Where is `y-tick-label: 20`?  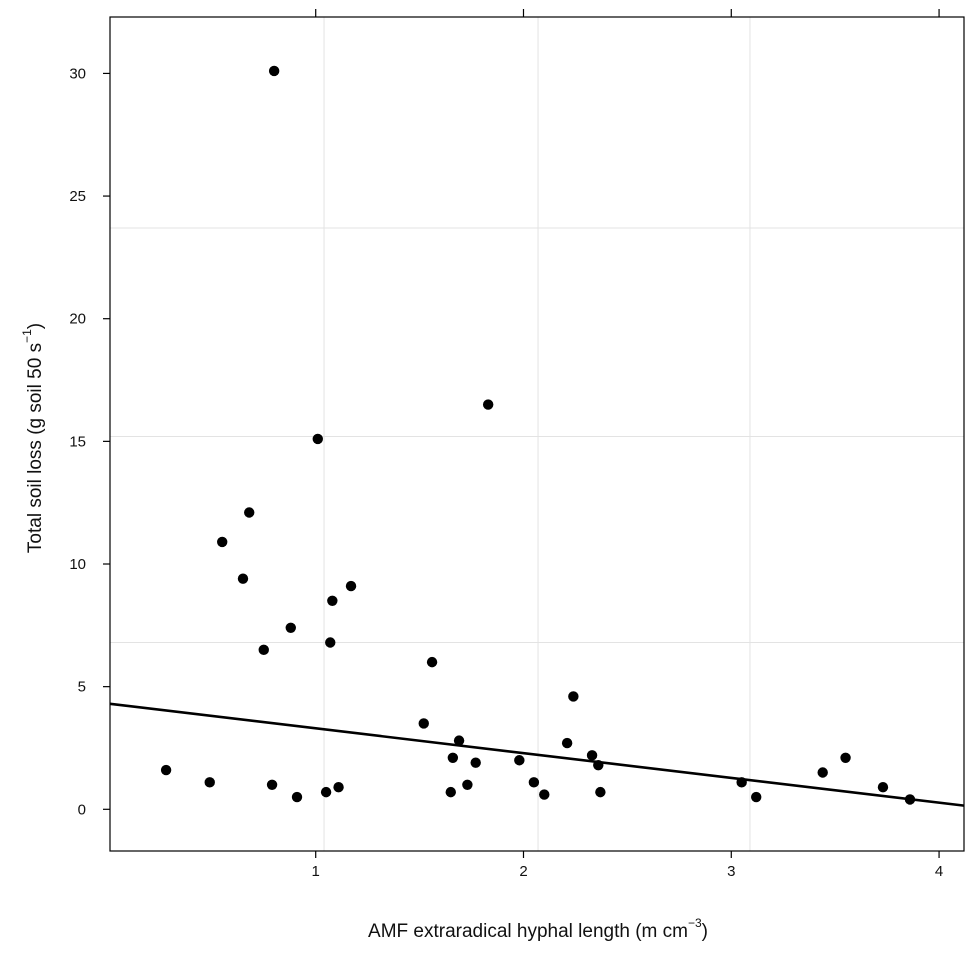 y-tick-label: 20 is located at coordinates (77, 319).